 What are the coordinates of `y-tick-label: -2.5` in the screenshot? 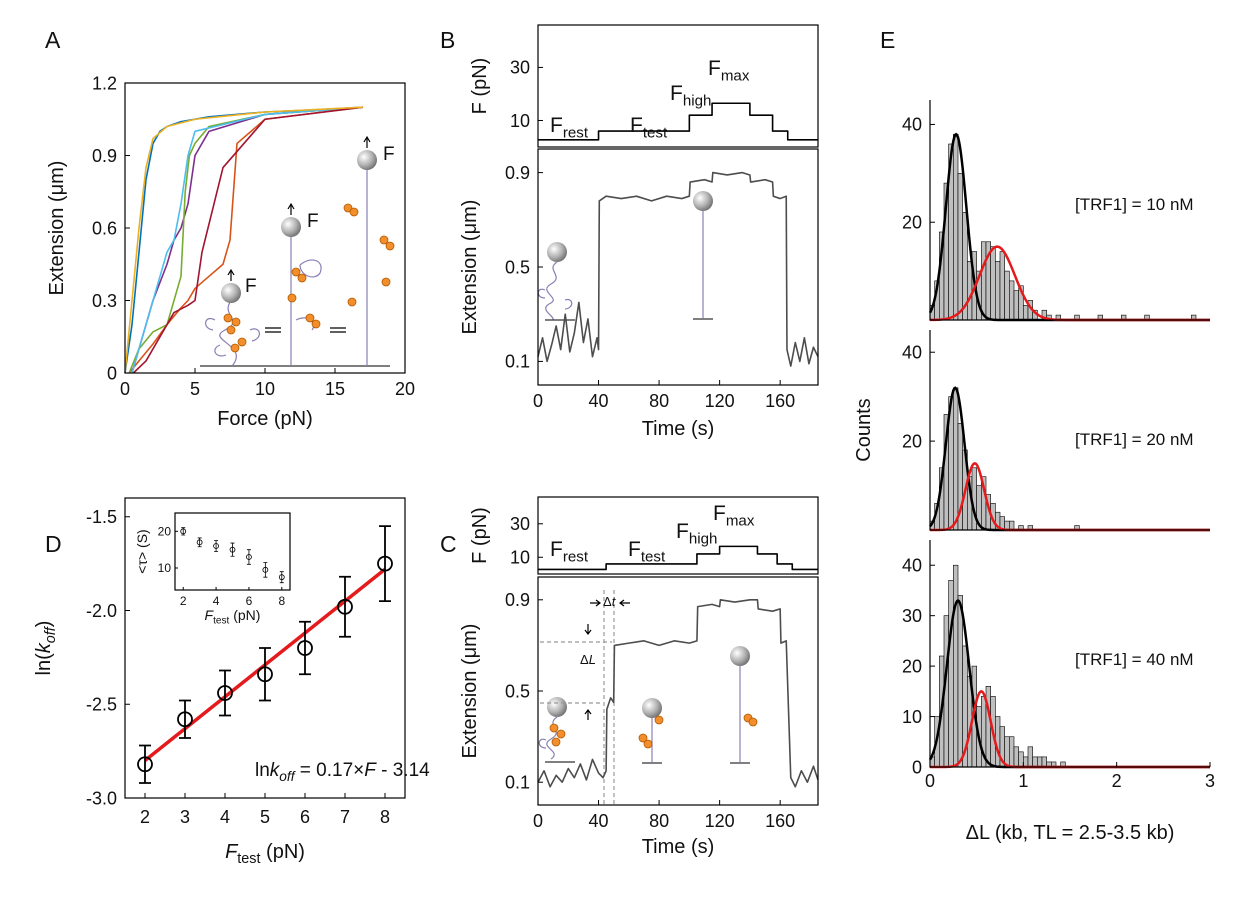 It's located at (101, 705).